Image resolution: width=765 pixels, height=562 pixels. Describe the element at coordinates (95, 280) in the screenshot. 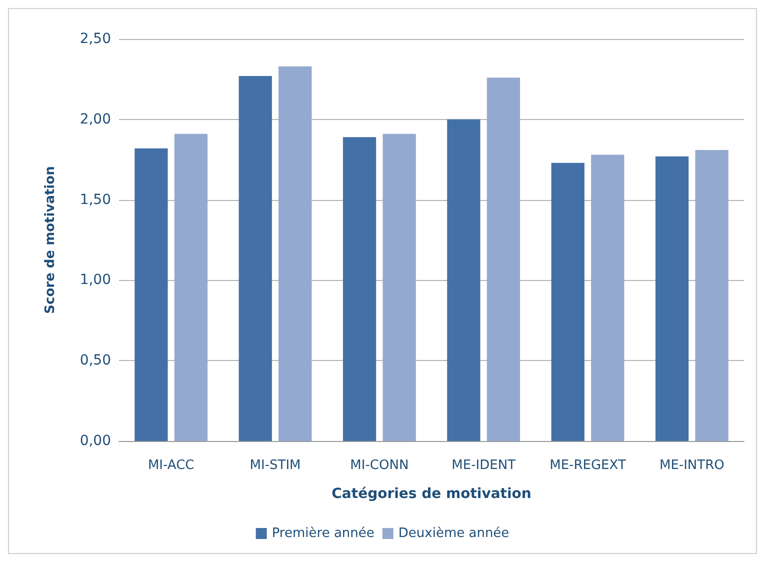

I see `y-tick-label: 1,00` at that location.